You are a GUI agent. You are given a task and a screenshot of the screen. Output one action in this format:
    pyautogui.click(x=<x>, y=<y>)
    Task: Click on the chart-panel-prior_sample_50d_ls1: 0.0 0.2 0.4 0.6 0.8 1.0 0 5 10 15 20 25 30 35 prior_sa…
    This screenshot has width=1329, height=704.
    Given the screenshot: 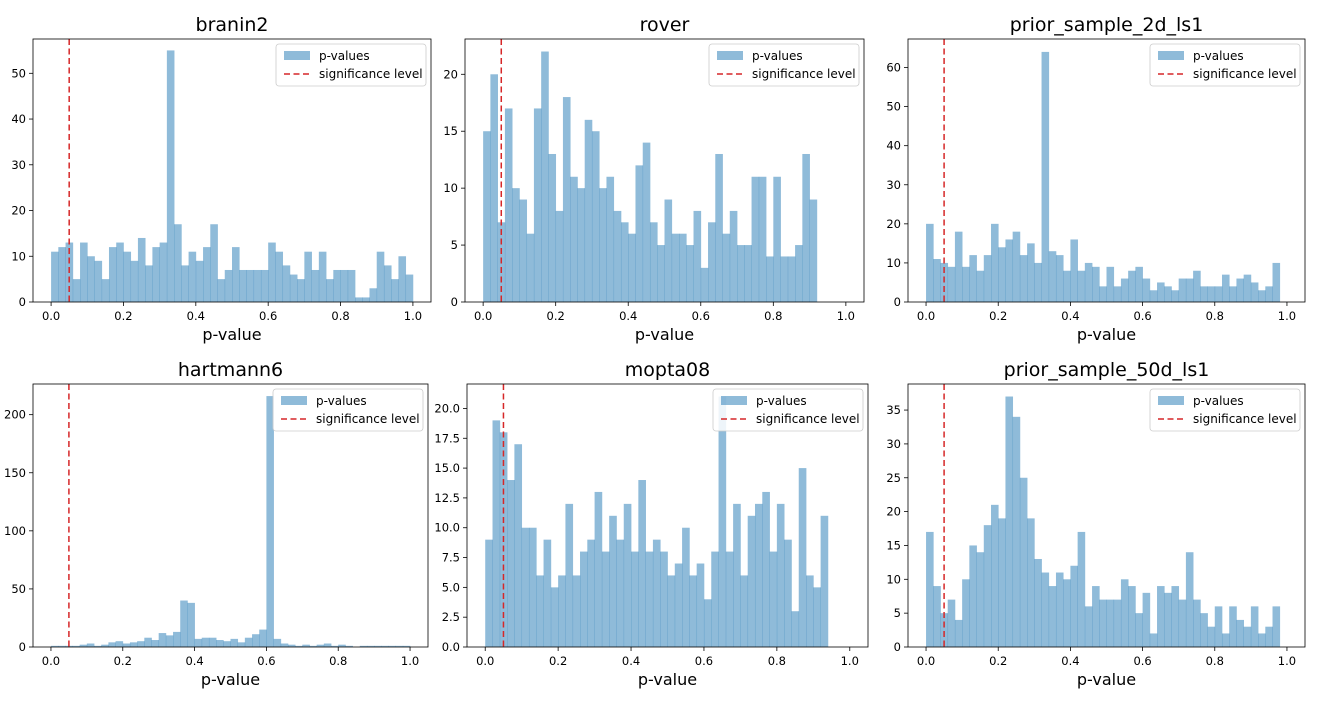 What is the action you would take?
    pyautogui.click(x=1096, y=524)
    